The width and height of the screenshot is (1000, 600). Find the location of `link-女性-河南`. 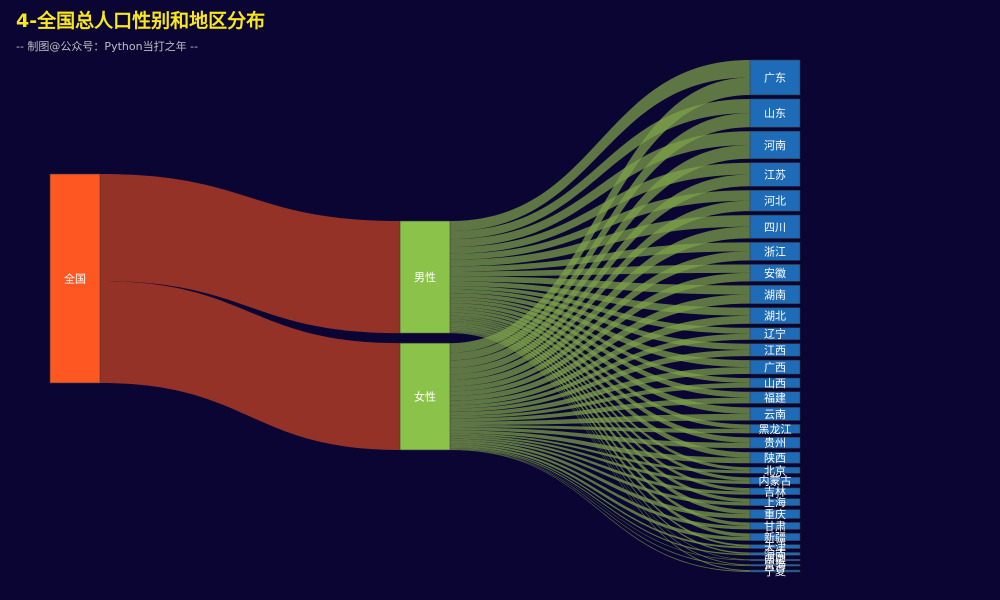

link-女性-河南 is located at coordinates (600, 256).